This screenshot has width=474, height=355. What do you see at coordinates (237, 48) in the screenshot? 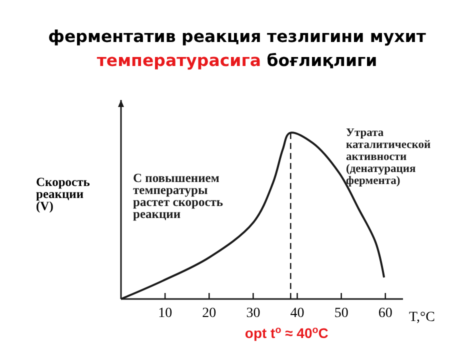
I see `chart-title: ферментатив реакция тезлигини мухит температурасига боғлиқлиги` at bounding box center [237, 48].